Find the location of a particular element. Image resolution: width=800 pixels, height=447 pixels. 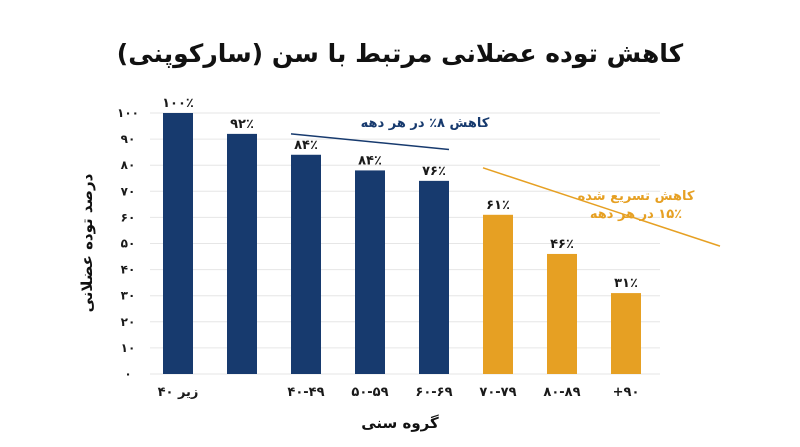

category-label: ۸۰-۸۹ is located at coordinates (561, 392).